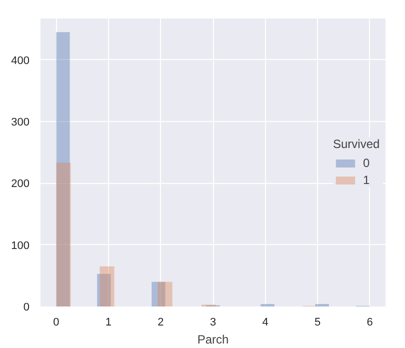 The image size is (405, 348). I want to click on x-tick-label: 0, so click(56, 322).